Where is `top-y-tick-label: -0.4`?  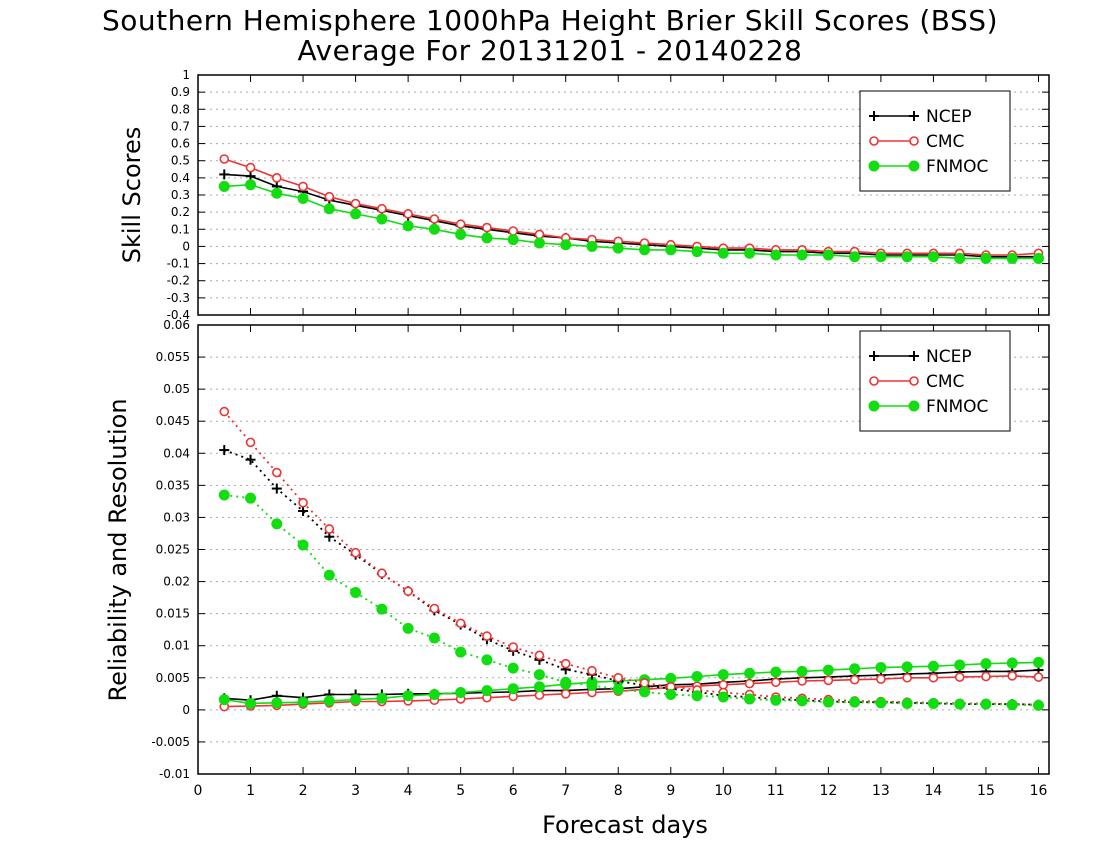 top-y-tick-label: -0.4 is located at coordinates (178, 315).